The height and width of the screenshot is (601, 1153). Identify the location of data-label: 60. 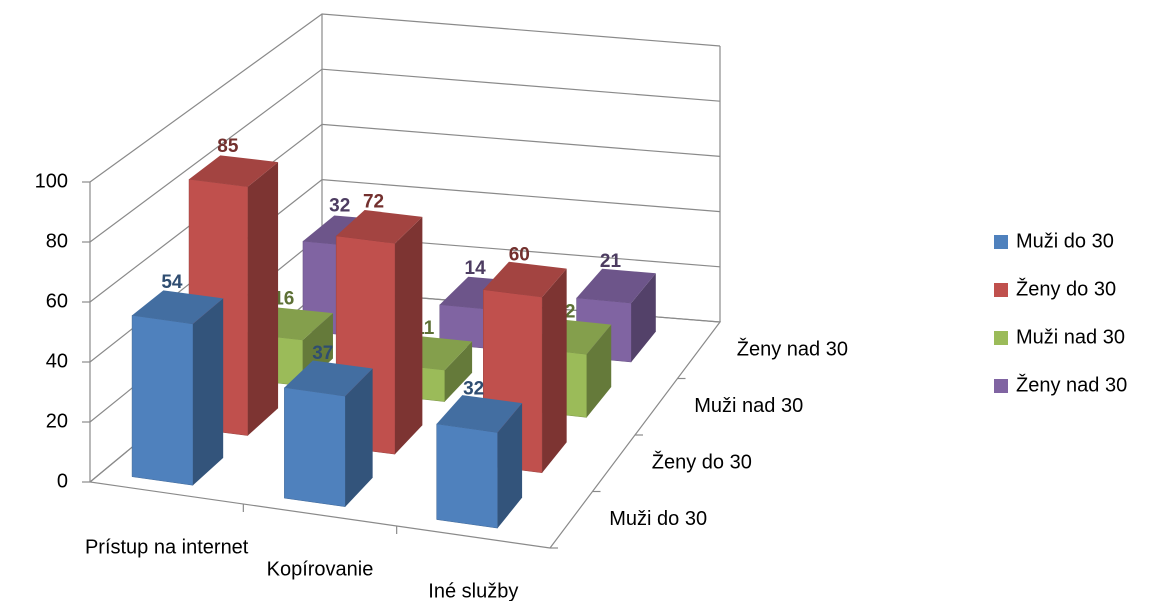
(519, 254).